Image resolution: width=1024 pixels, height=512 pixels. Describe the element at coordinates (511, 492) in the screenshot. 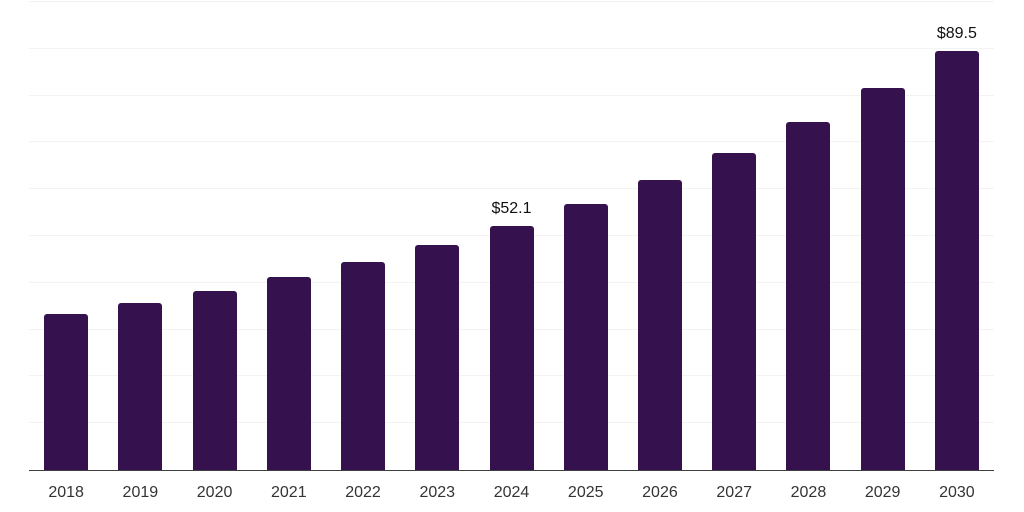

I see `x-tick-label-2024: 2024` at that location.